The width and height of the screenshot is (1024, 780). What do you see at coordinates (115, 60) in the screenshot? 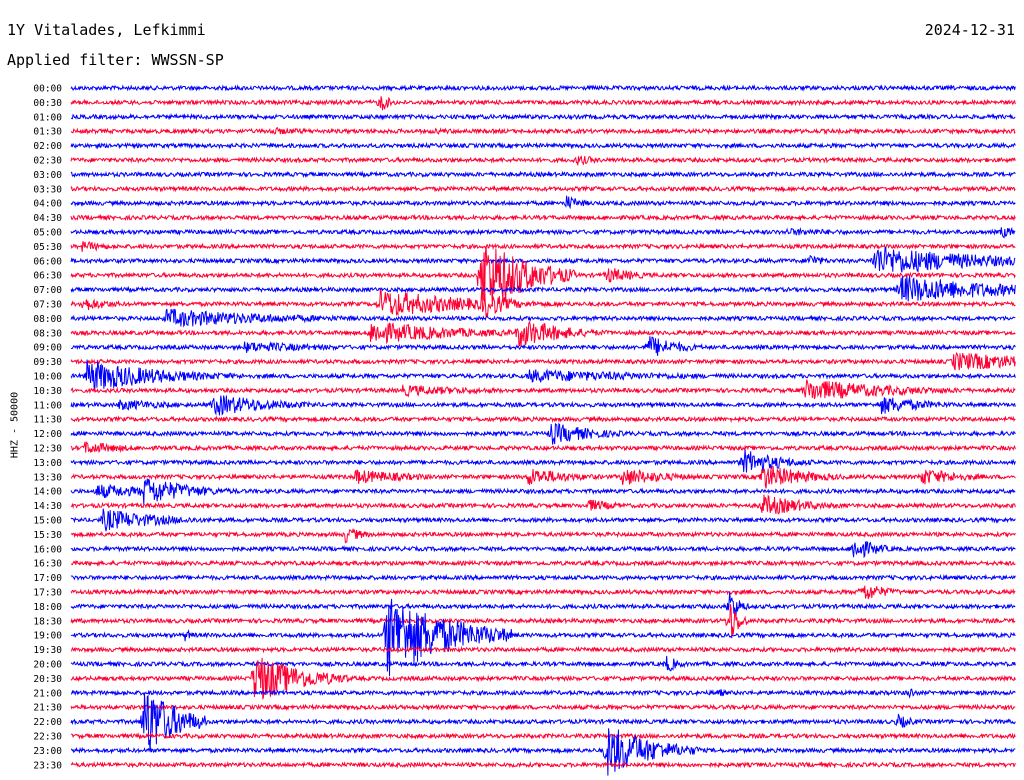
I see `filter-label: Applied filter: WWSSN-SP` at bounding box center [115, 60].